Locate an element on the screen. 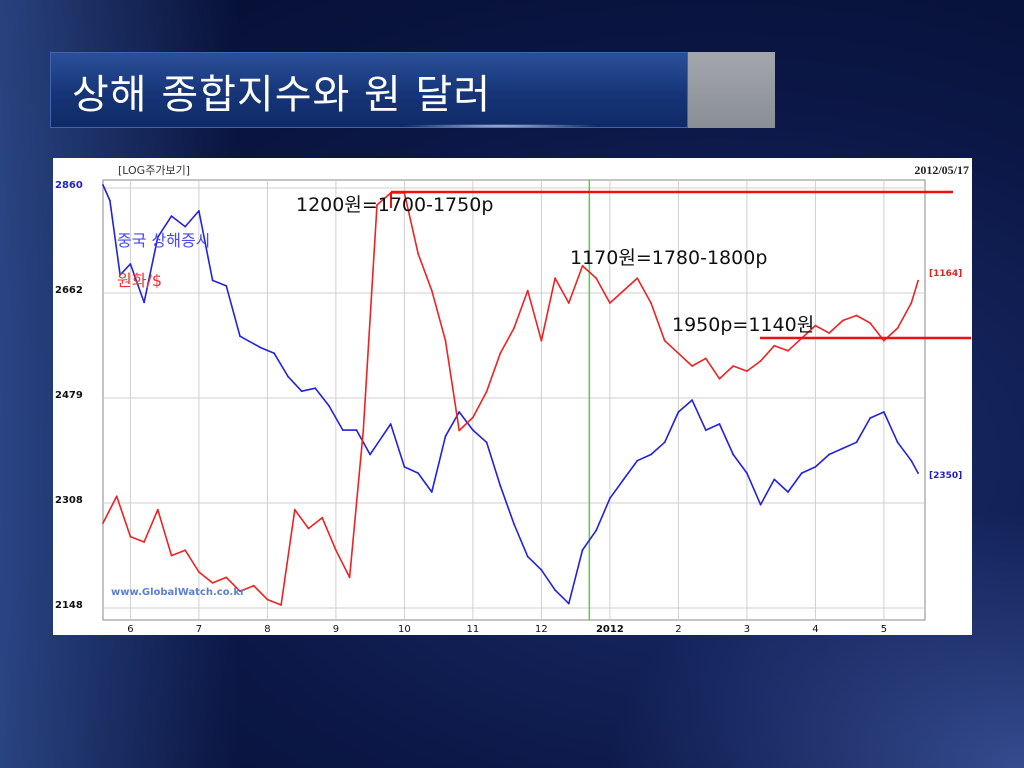 The width and height of the screenshot is (1024, 768). x-tick-label: 4 is located at coordinates (815, 629).